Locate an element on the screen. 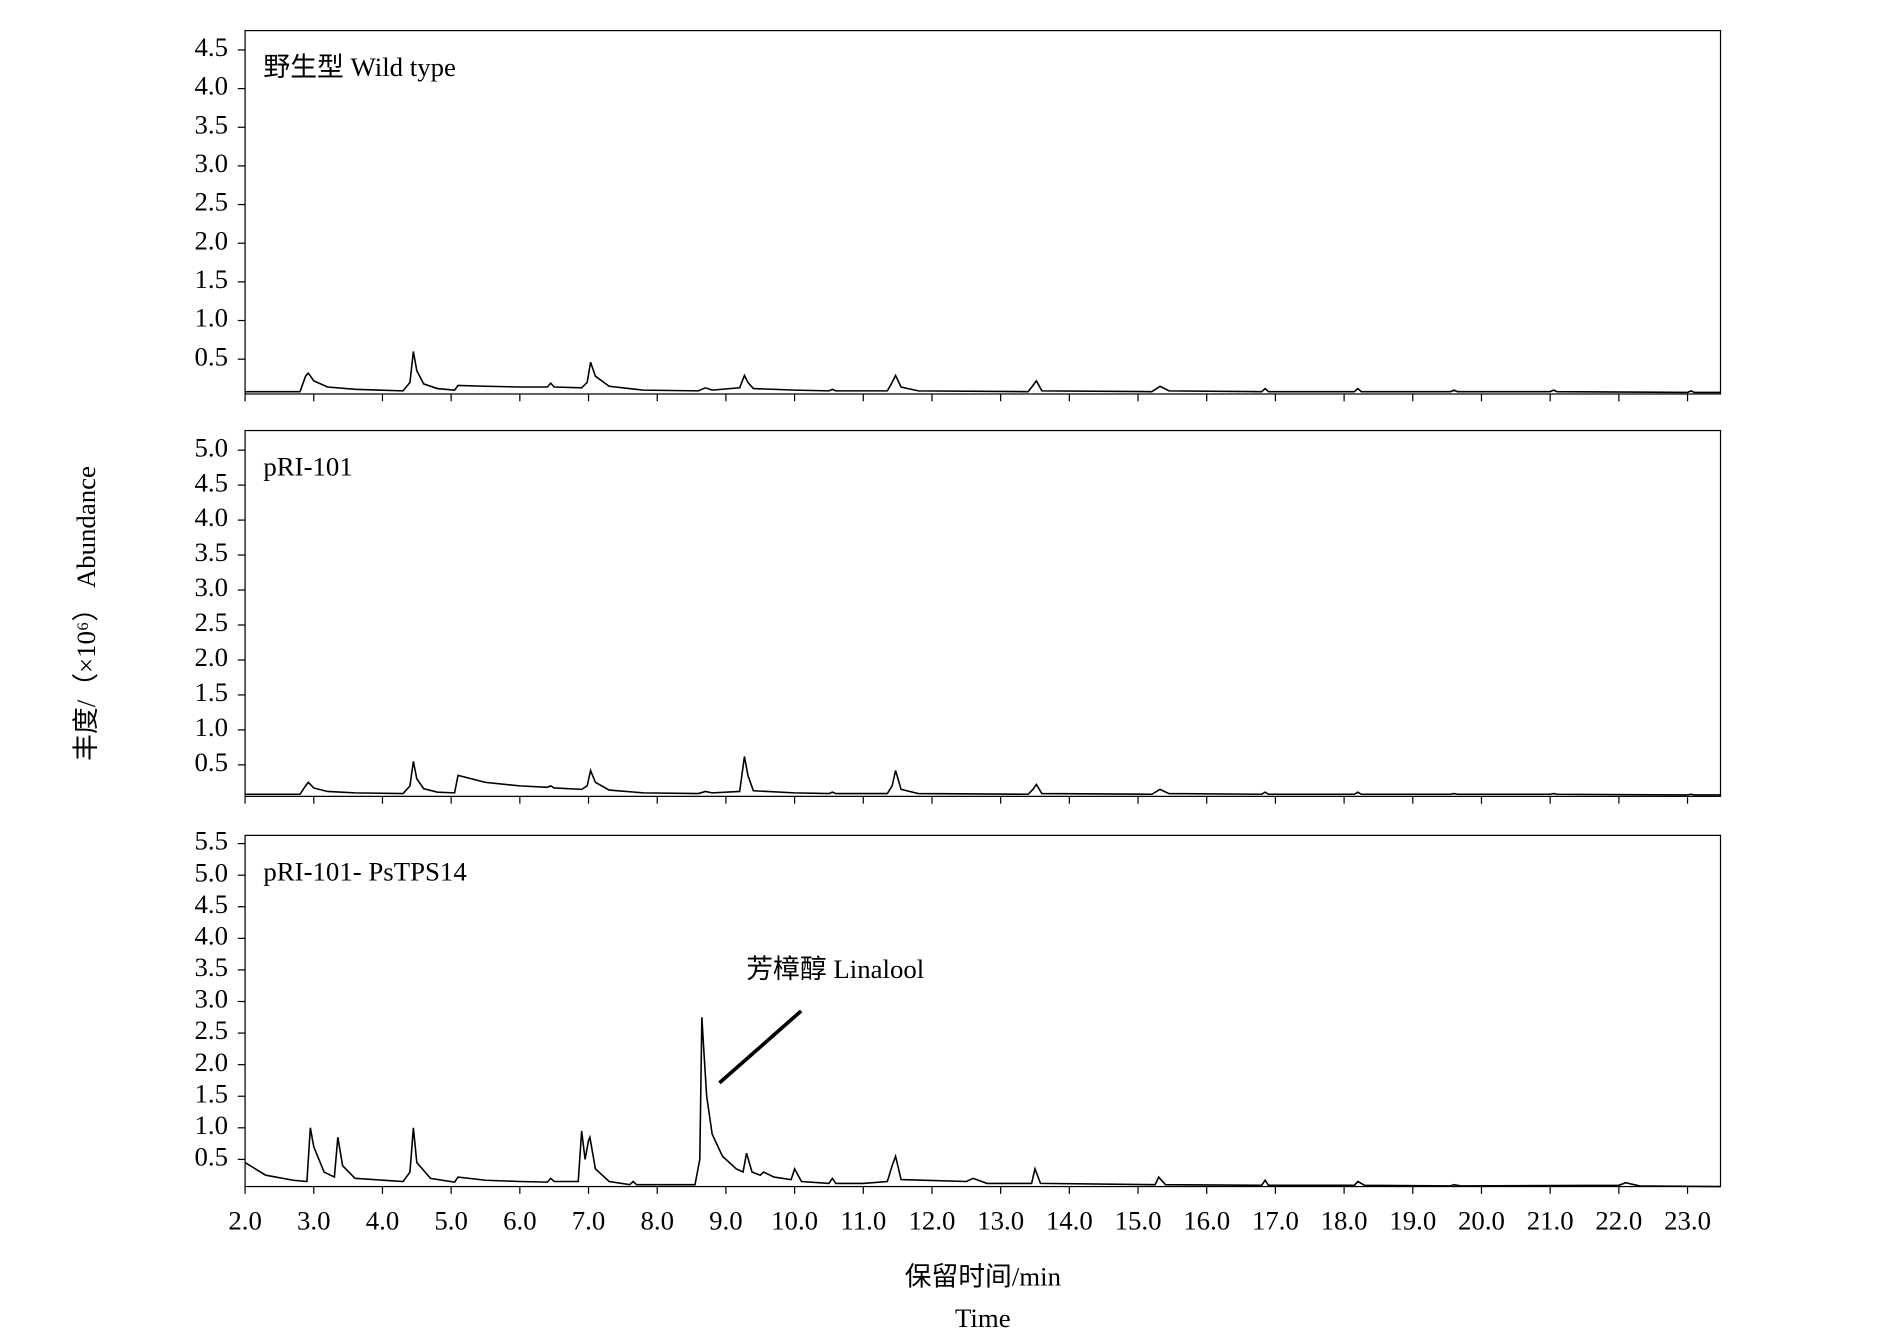 This screenshot has height=1333, width=1890. x-axis-label: Time is located at coordinates (983, 1318).